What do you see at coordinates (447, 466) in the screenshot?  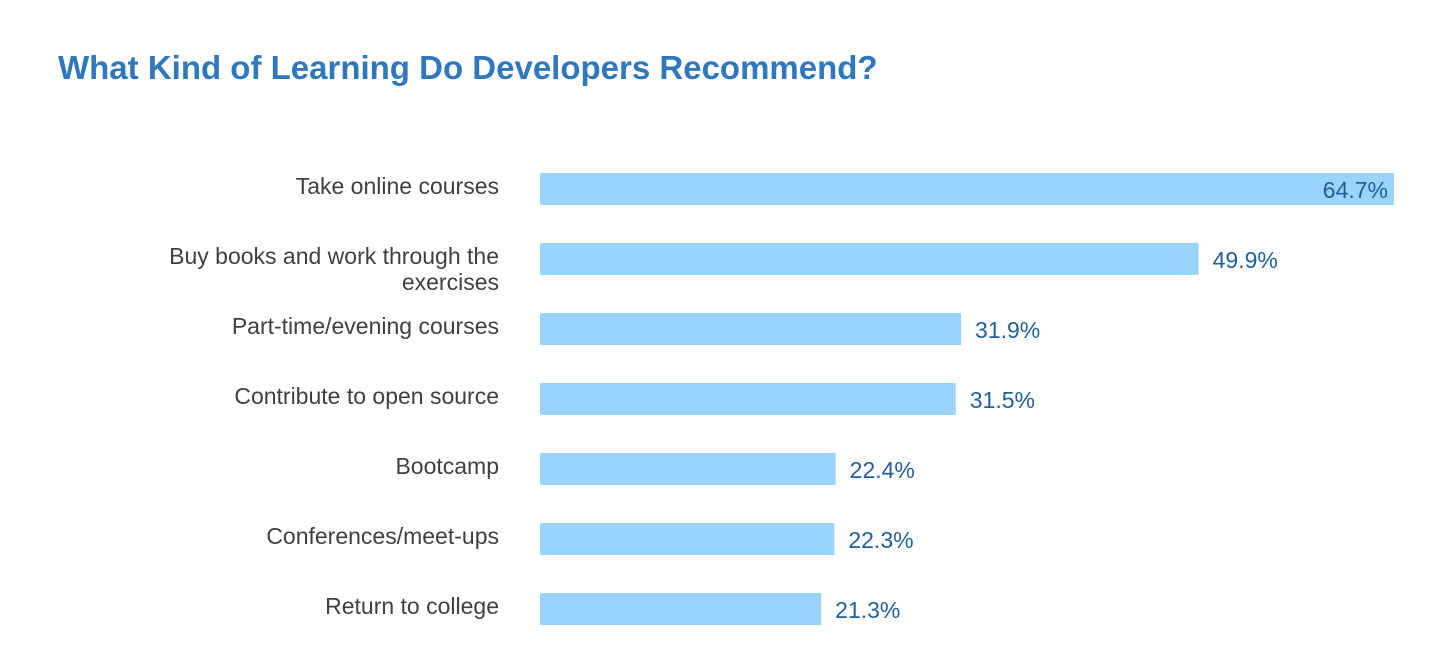 I see `category-label: Bootcamp` at bounding box center [447, 466].